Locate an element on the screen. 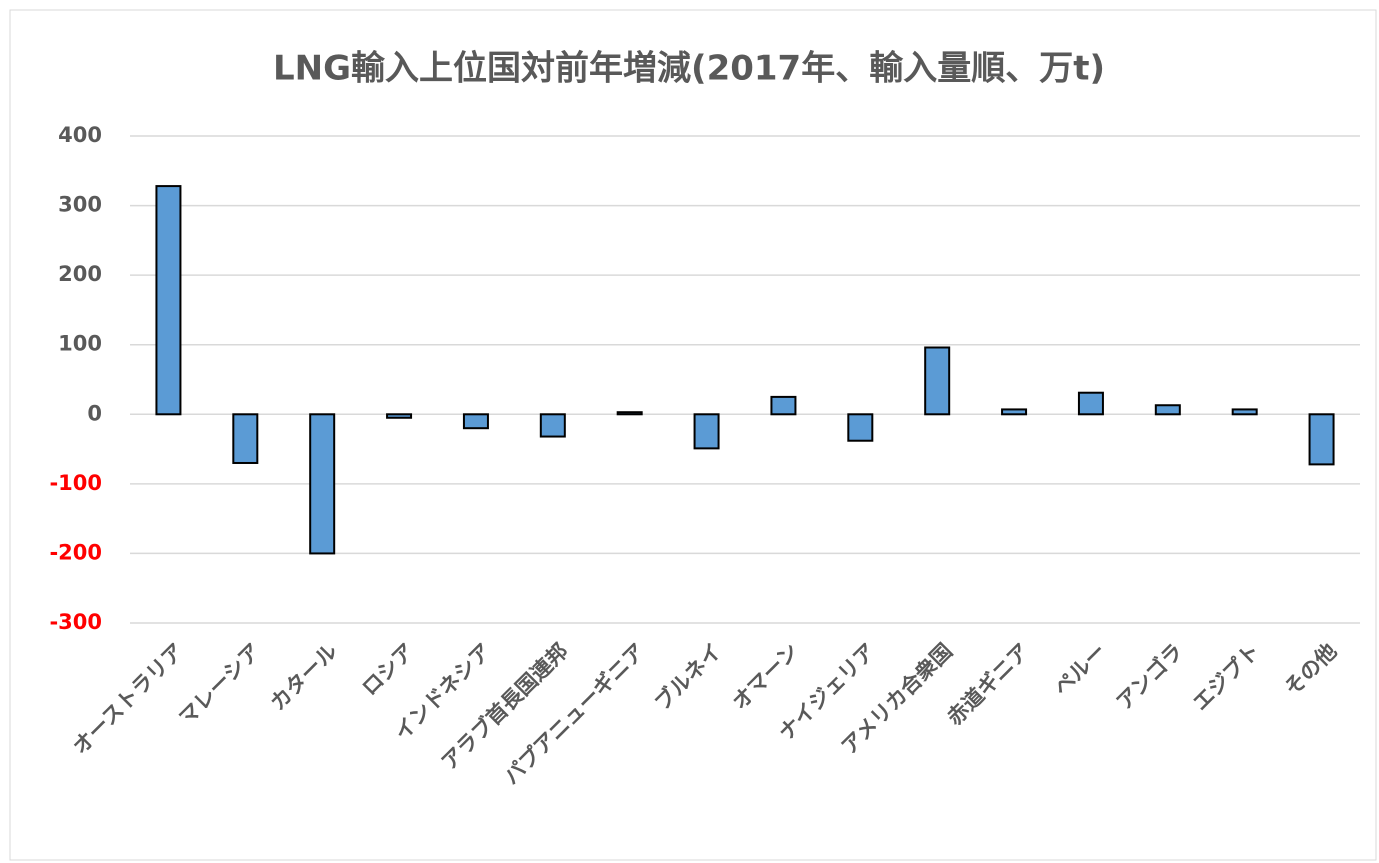  y-tick-label: -100 is located at coordinates (75, 483).